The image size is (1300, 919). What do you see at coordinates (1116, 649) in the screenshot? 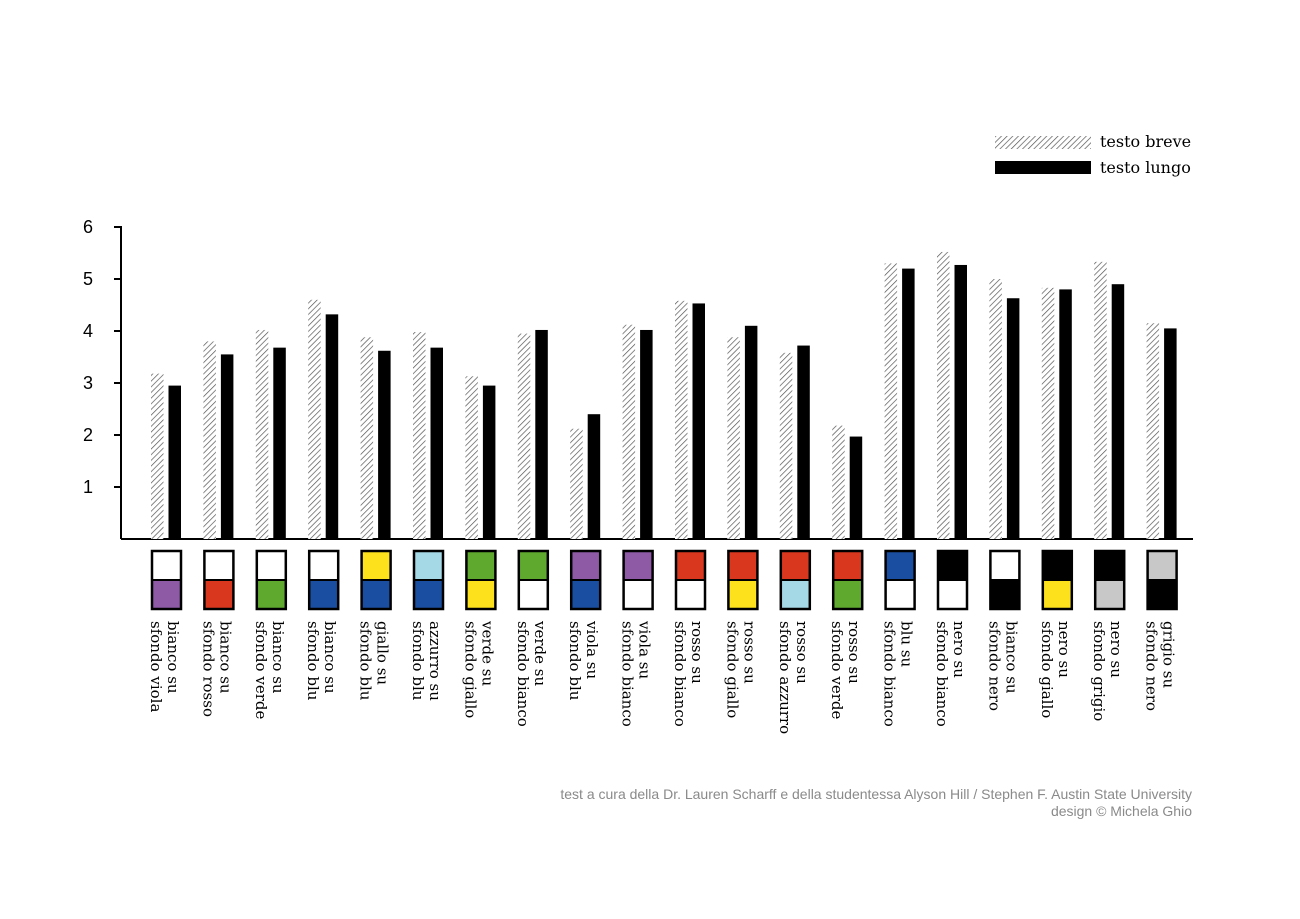
I see `category-label-line-1: nero su` at bounding box center [1116, 649].